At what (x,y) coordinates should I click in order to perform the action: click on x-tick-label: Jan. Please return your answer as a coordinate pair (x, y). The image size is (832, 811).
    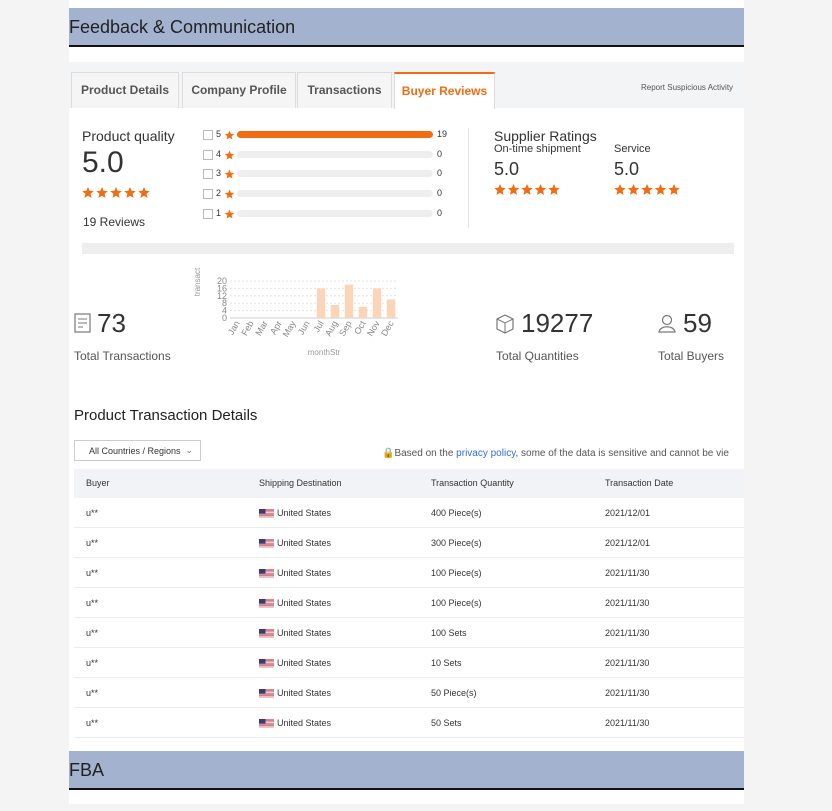
    Looking at the image, I should click on (234, 328).